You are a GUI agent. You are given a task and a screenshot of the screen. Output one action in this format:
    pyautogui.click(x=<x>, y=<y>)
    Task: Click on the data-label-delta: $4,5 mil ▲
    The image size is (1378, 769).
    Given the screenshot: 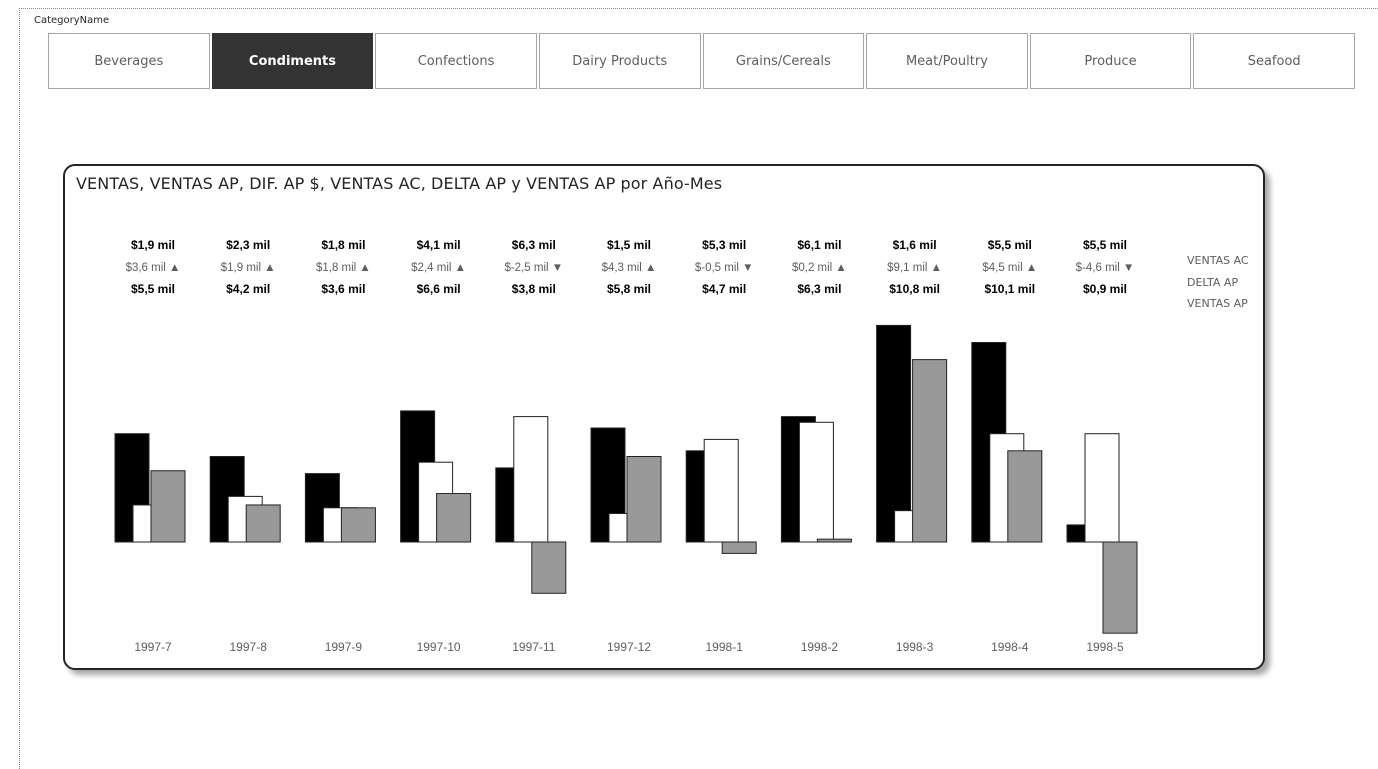 What is the action you would take?
    pyautogui.click(x=1009, y=268)
    